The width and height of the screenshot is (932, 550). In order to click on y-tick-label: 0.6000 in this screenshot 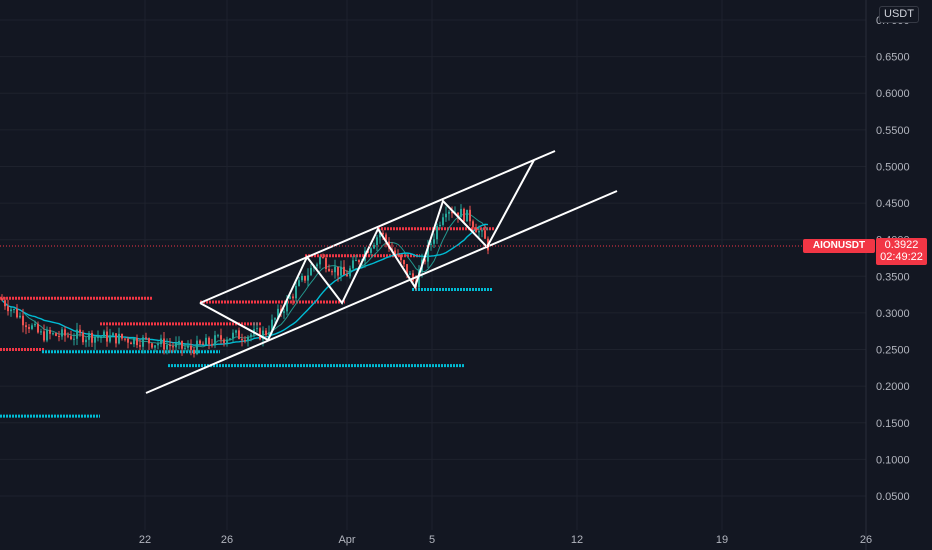, I will do `click(893, 94)`.